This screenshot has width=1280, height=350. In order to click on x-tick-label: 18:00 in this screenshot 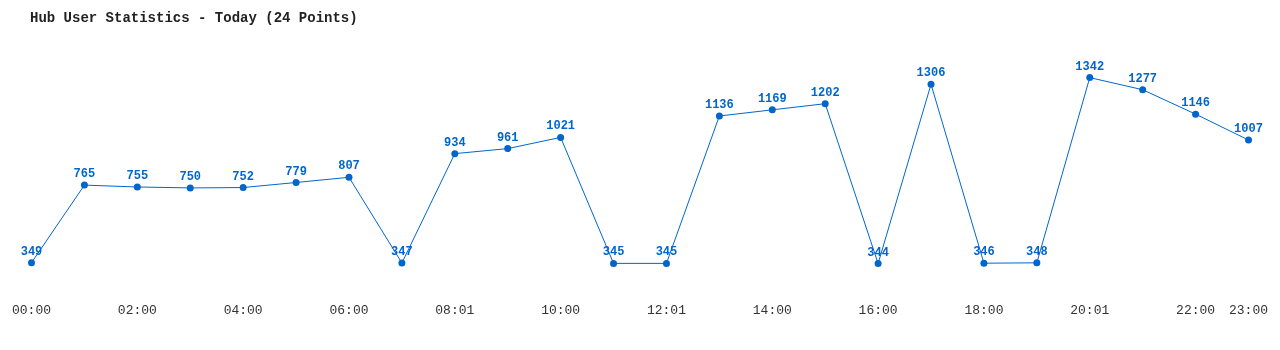, I will do `click(984, 310)`.